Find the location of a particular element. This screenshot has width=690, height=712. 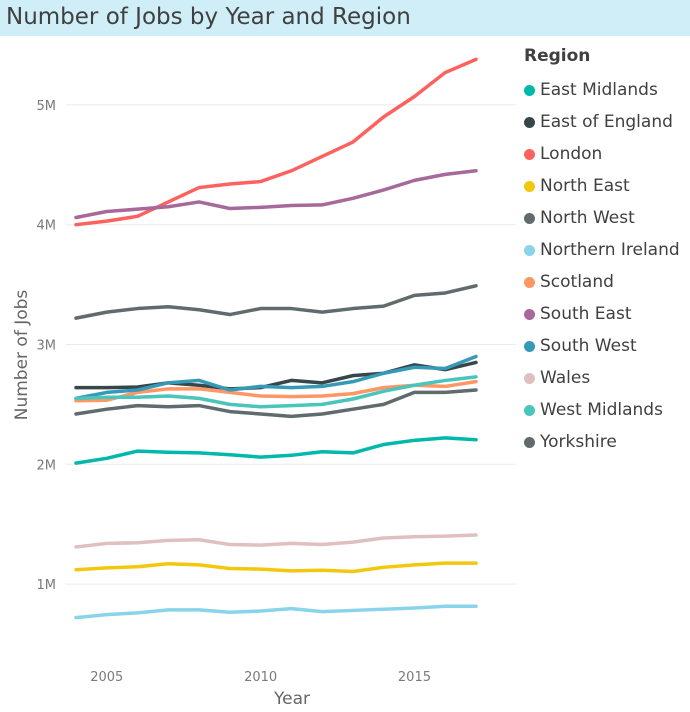

legend-item-yorkshire: Yorkshire is located at coordinates (602, 442).